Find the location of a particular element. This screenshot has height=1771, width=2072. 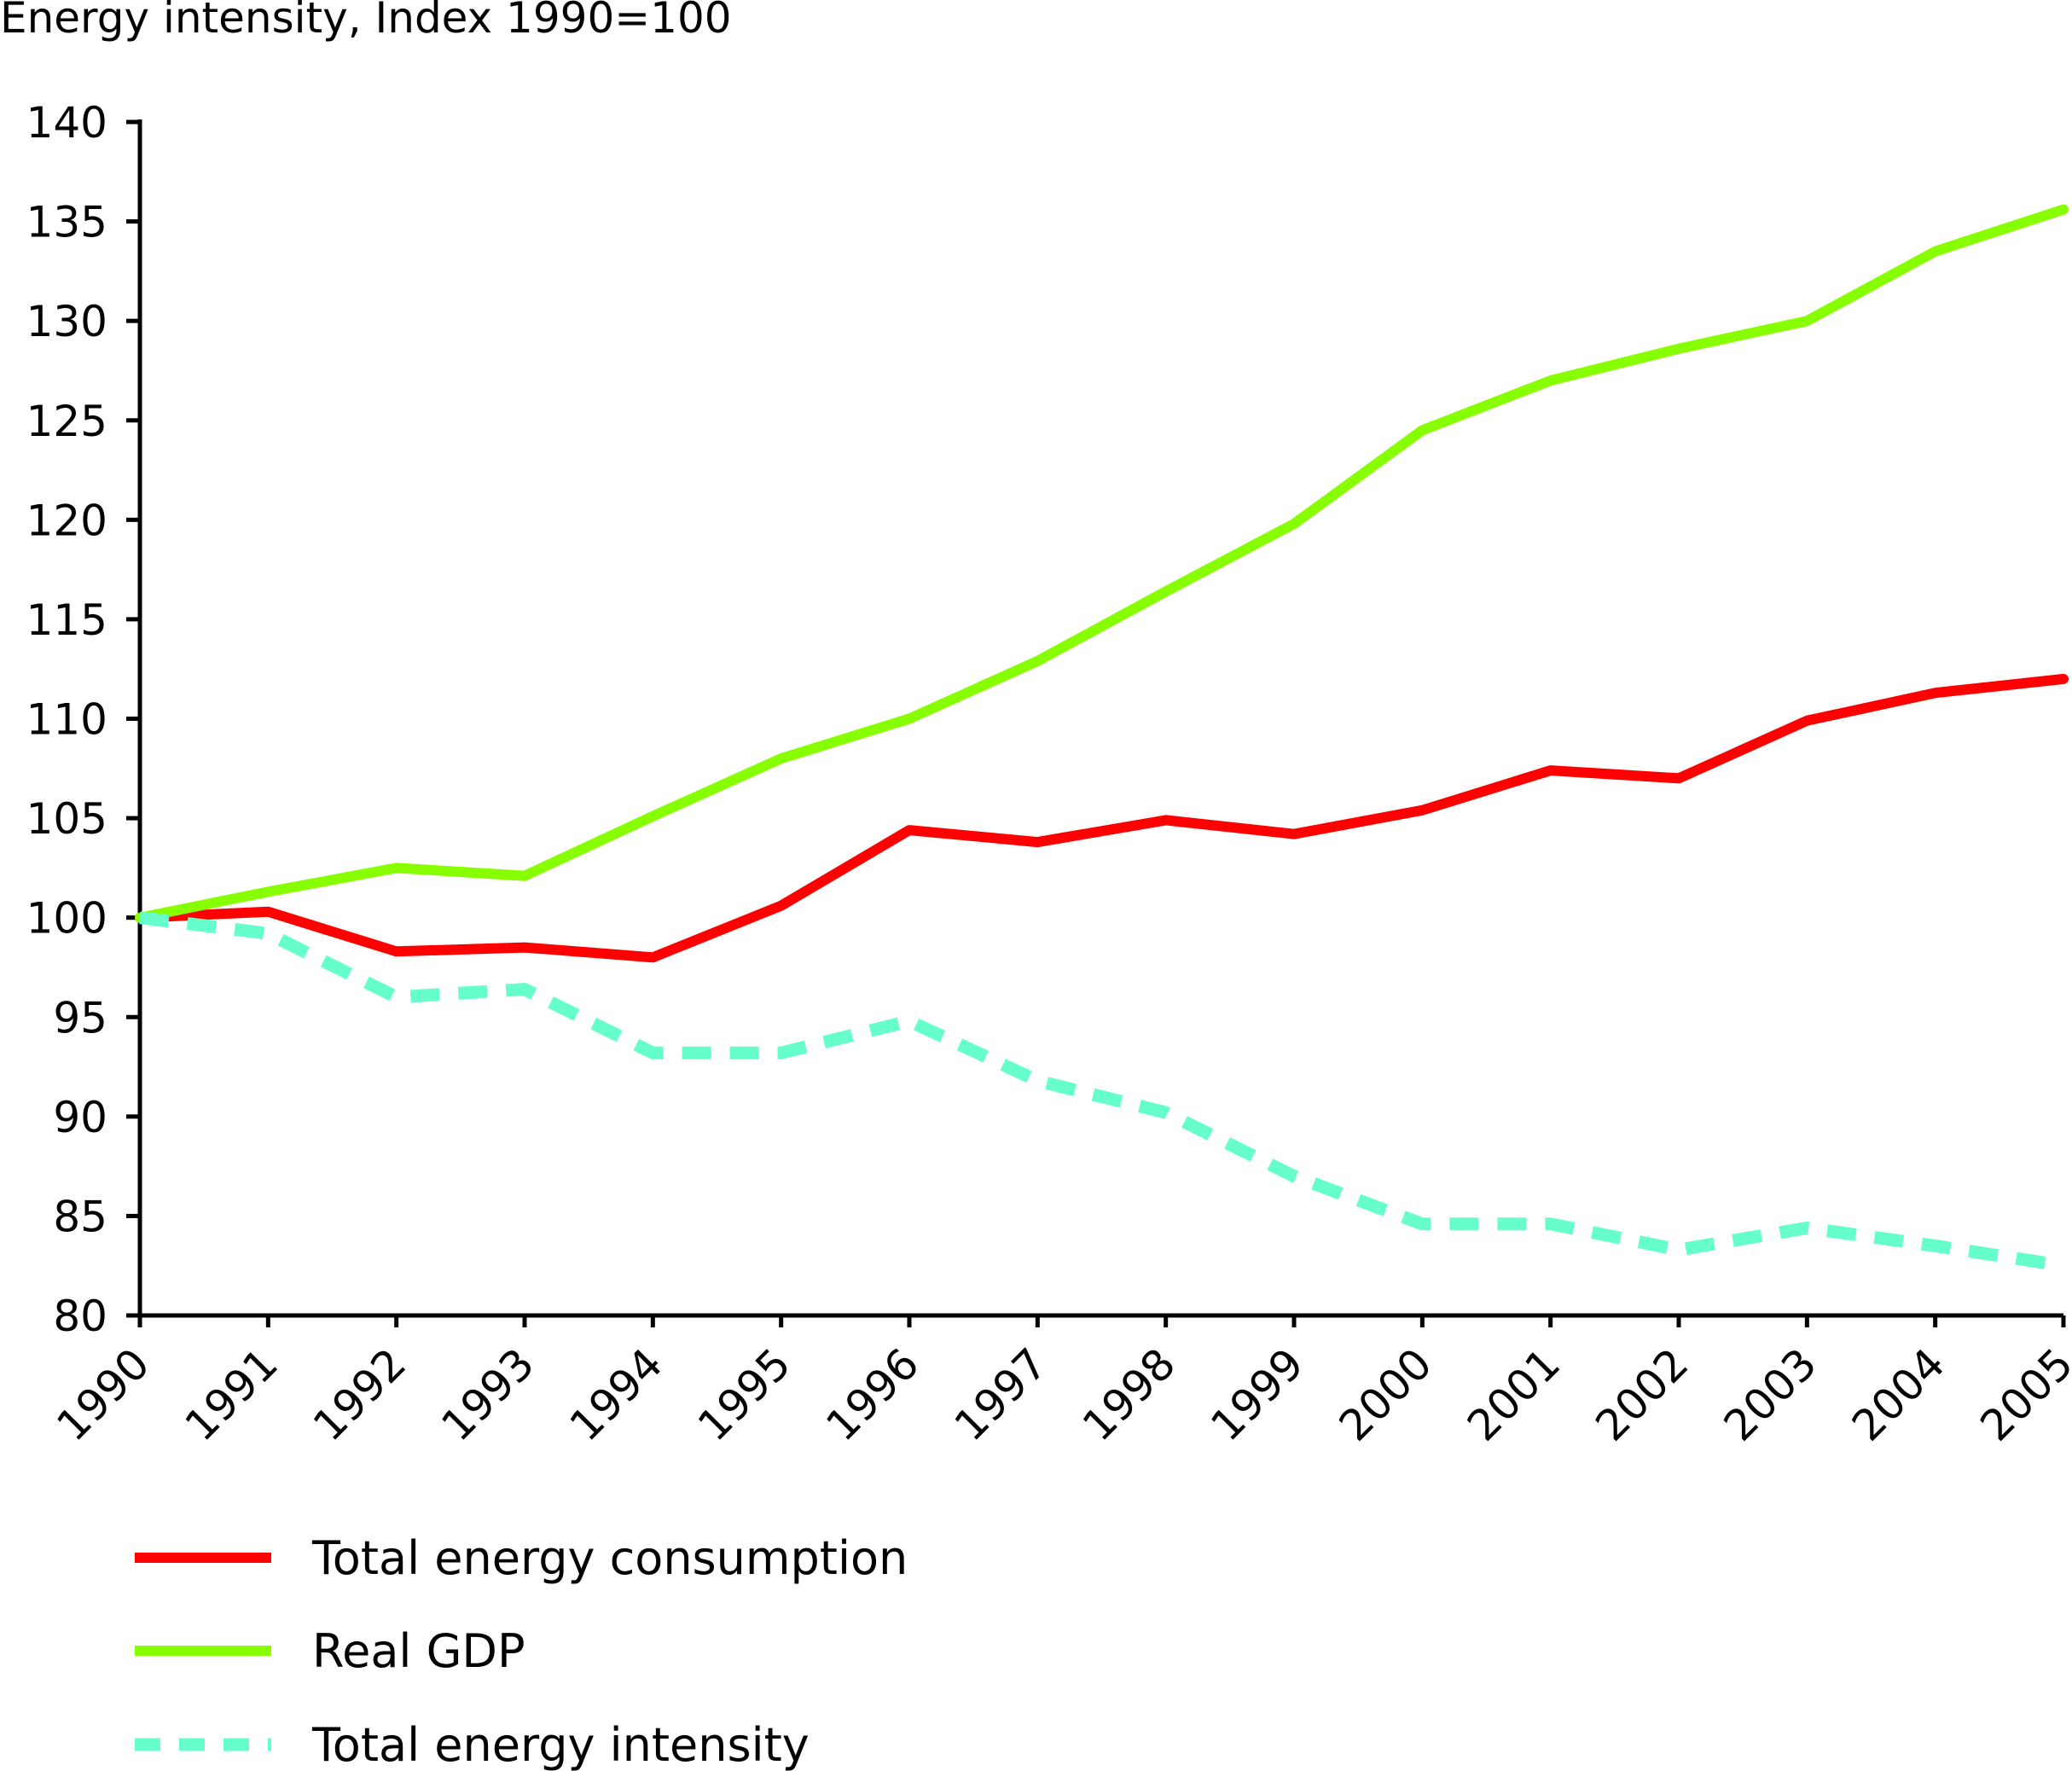

x-tick-label: 1997 is located at coordinates (1001, 1394).